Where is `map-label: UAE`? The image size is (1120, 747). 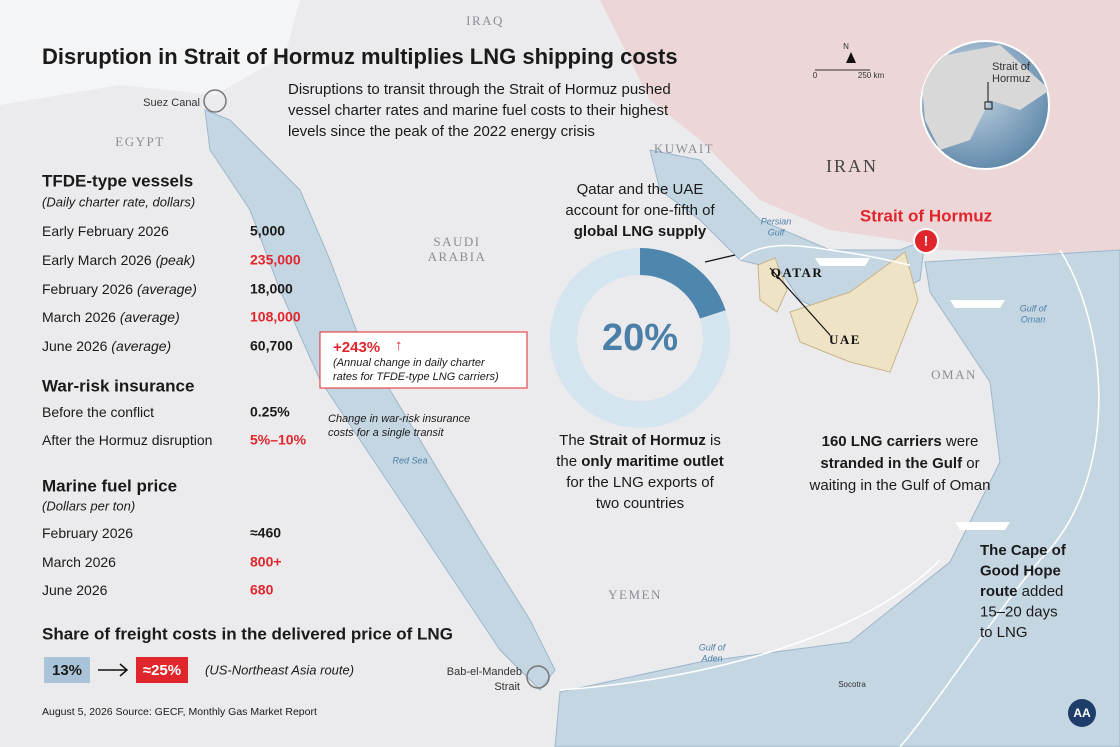
map-label: UAE is located at coordinates (845, 339).